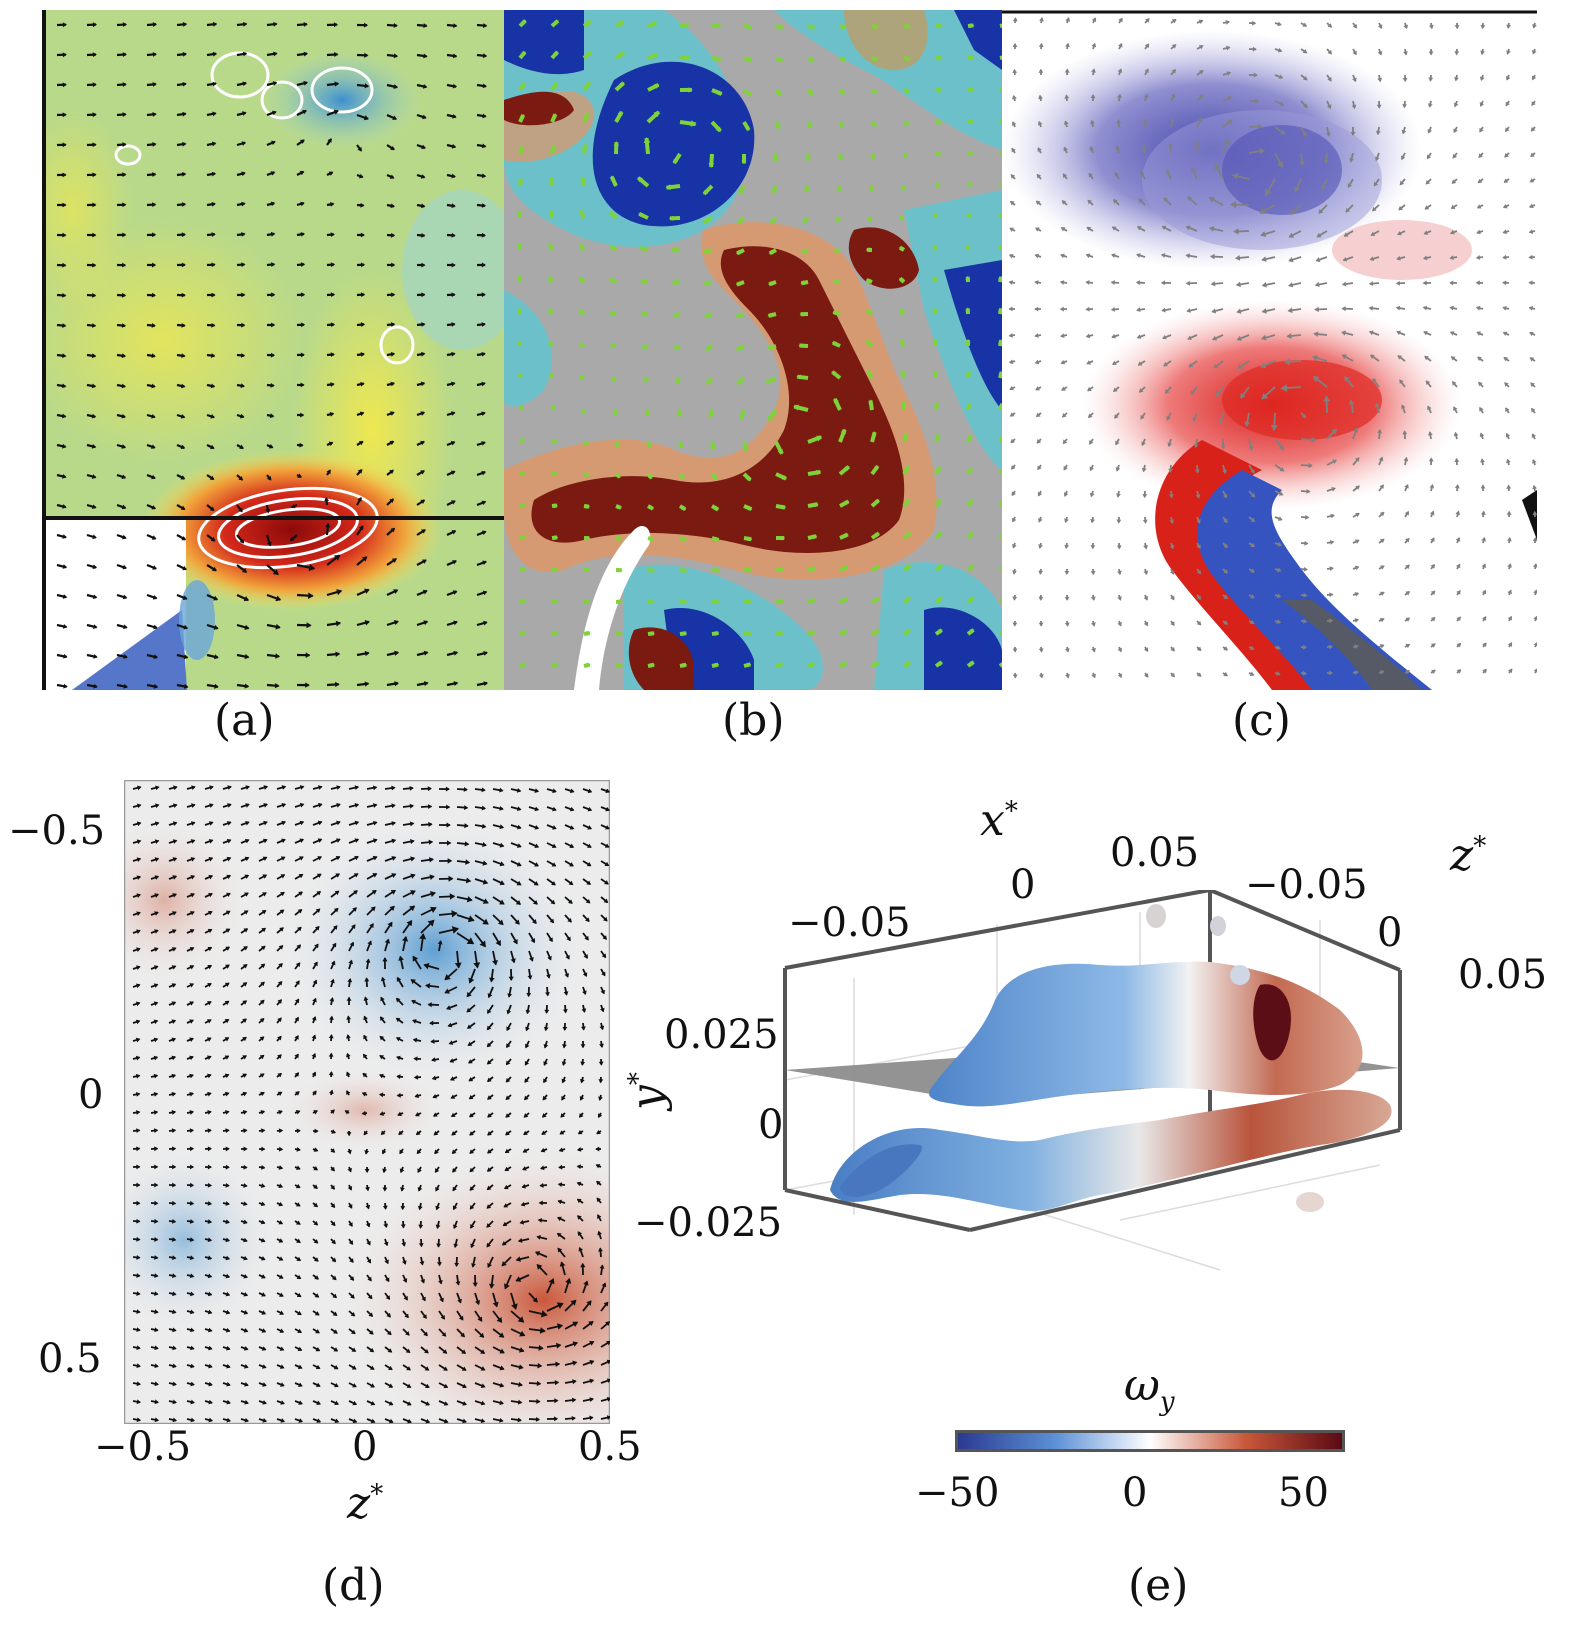 Image resolution: width=1575 pixels, height=1631 pixels. What do you see at coordinates (353, 1585) in the screenshot?
I see `panel-d-label: (d)` at bounding box center [353, 1585].